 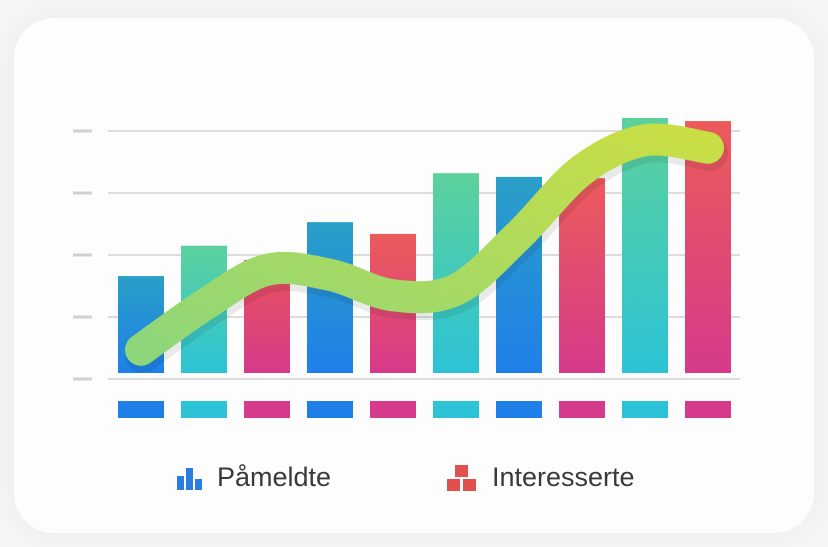 I want to click on legend-item-interesserte: Interesserte, so click(x=540, y=477).